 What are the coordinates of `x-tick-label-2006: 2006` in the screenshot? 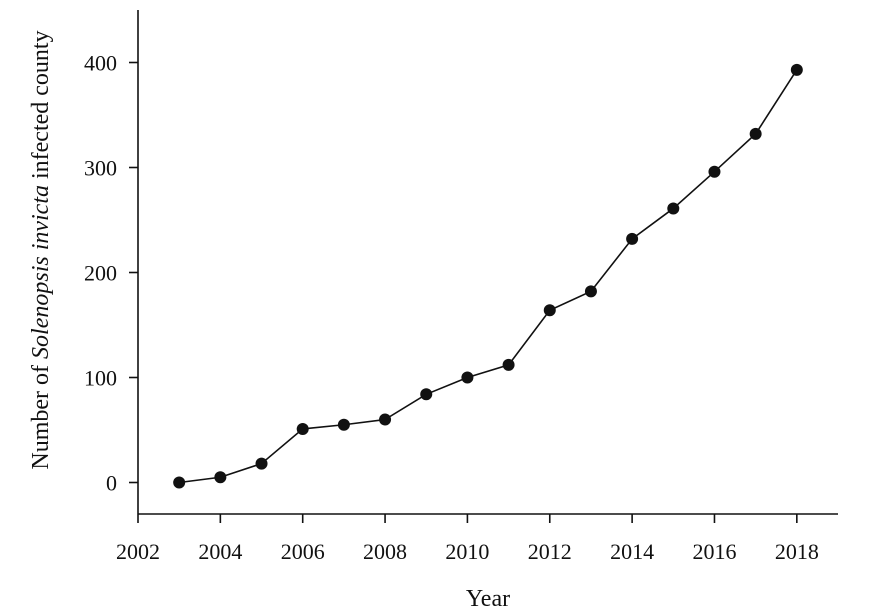 It's located at (303, 551).